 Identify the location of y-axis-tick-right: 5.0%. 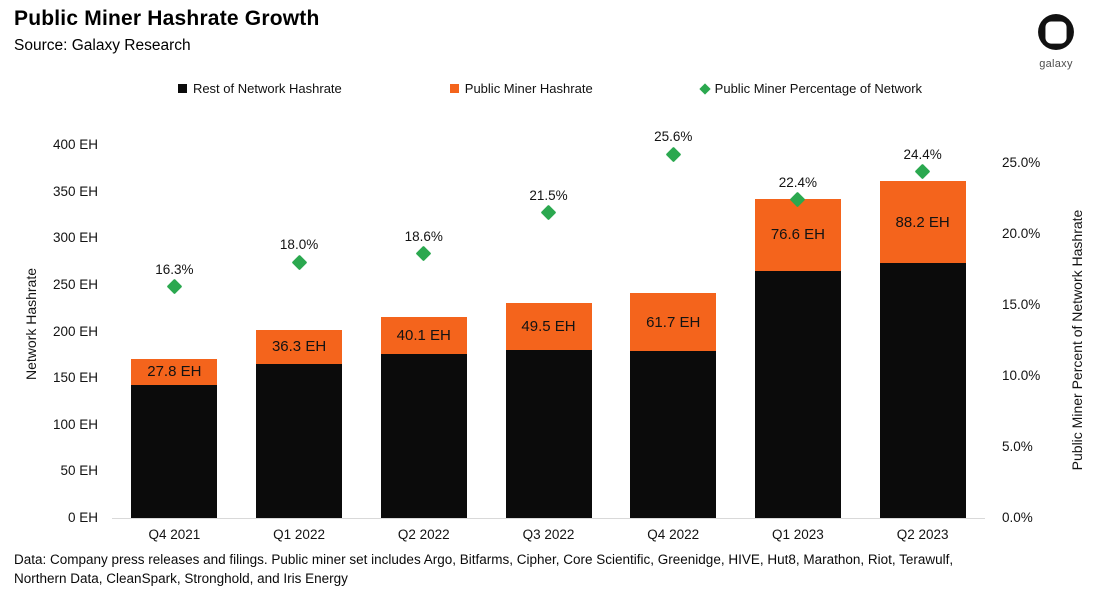
(1017, 446).